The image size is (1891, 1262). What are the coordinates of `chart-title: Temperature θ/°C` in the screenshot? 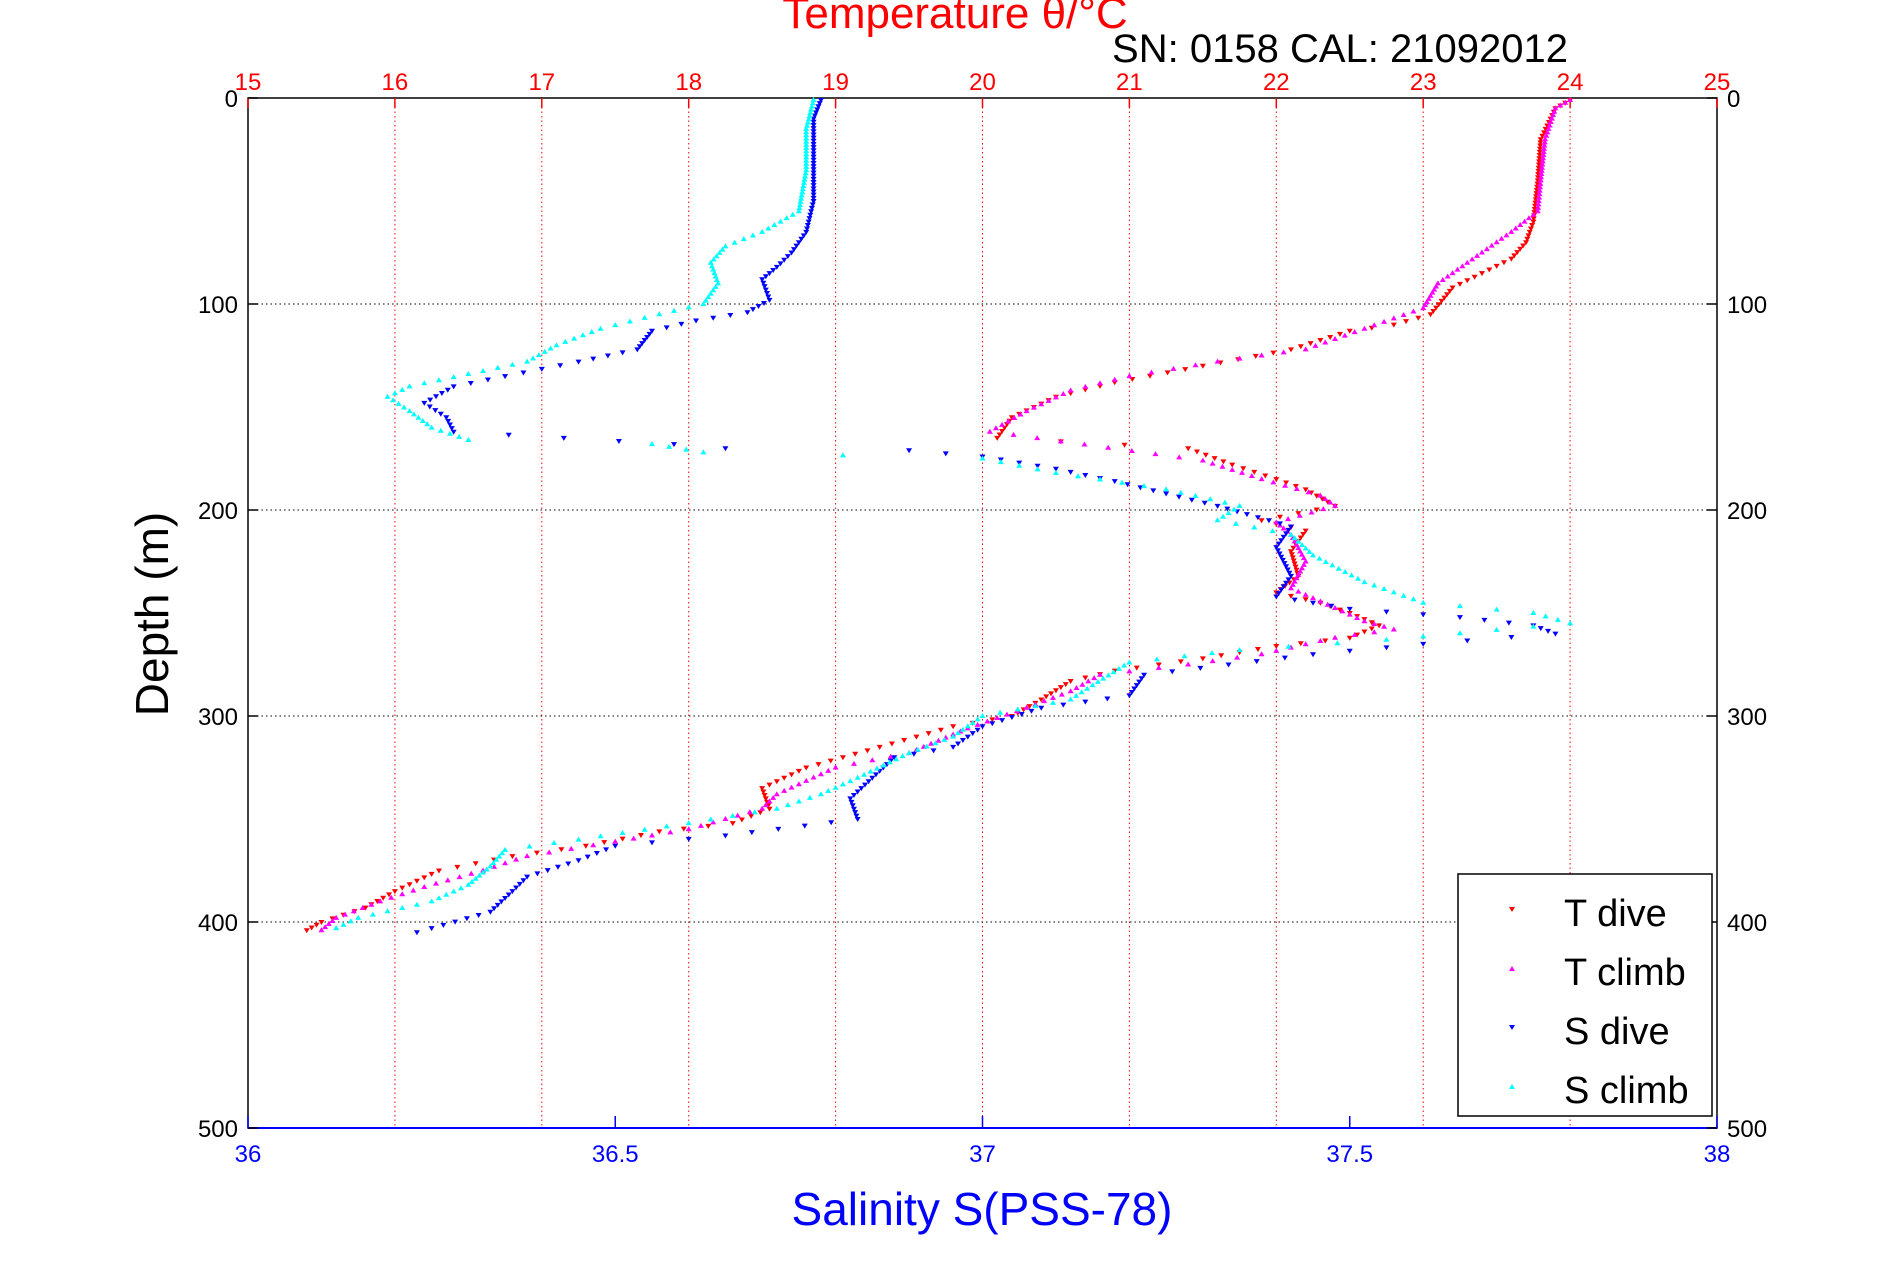 It's located at (954, 19).